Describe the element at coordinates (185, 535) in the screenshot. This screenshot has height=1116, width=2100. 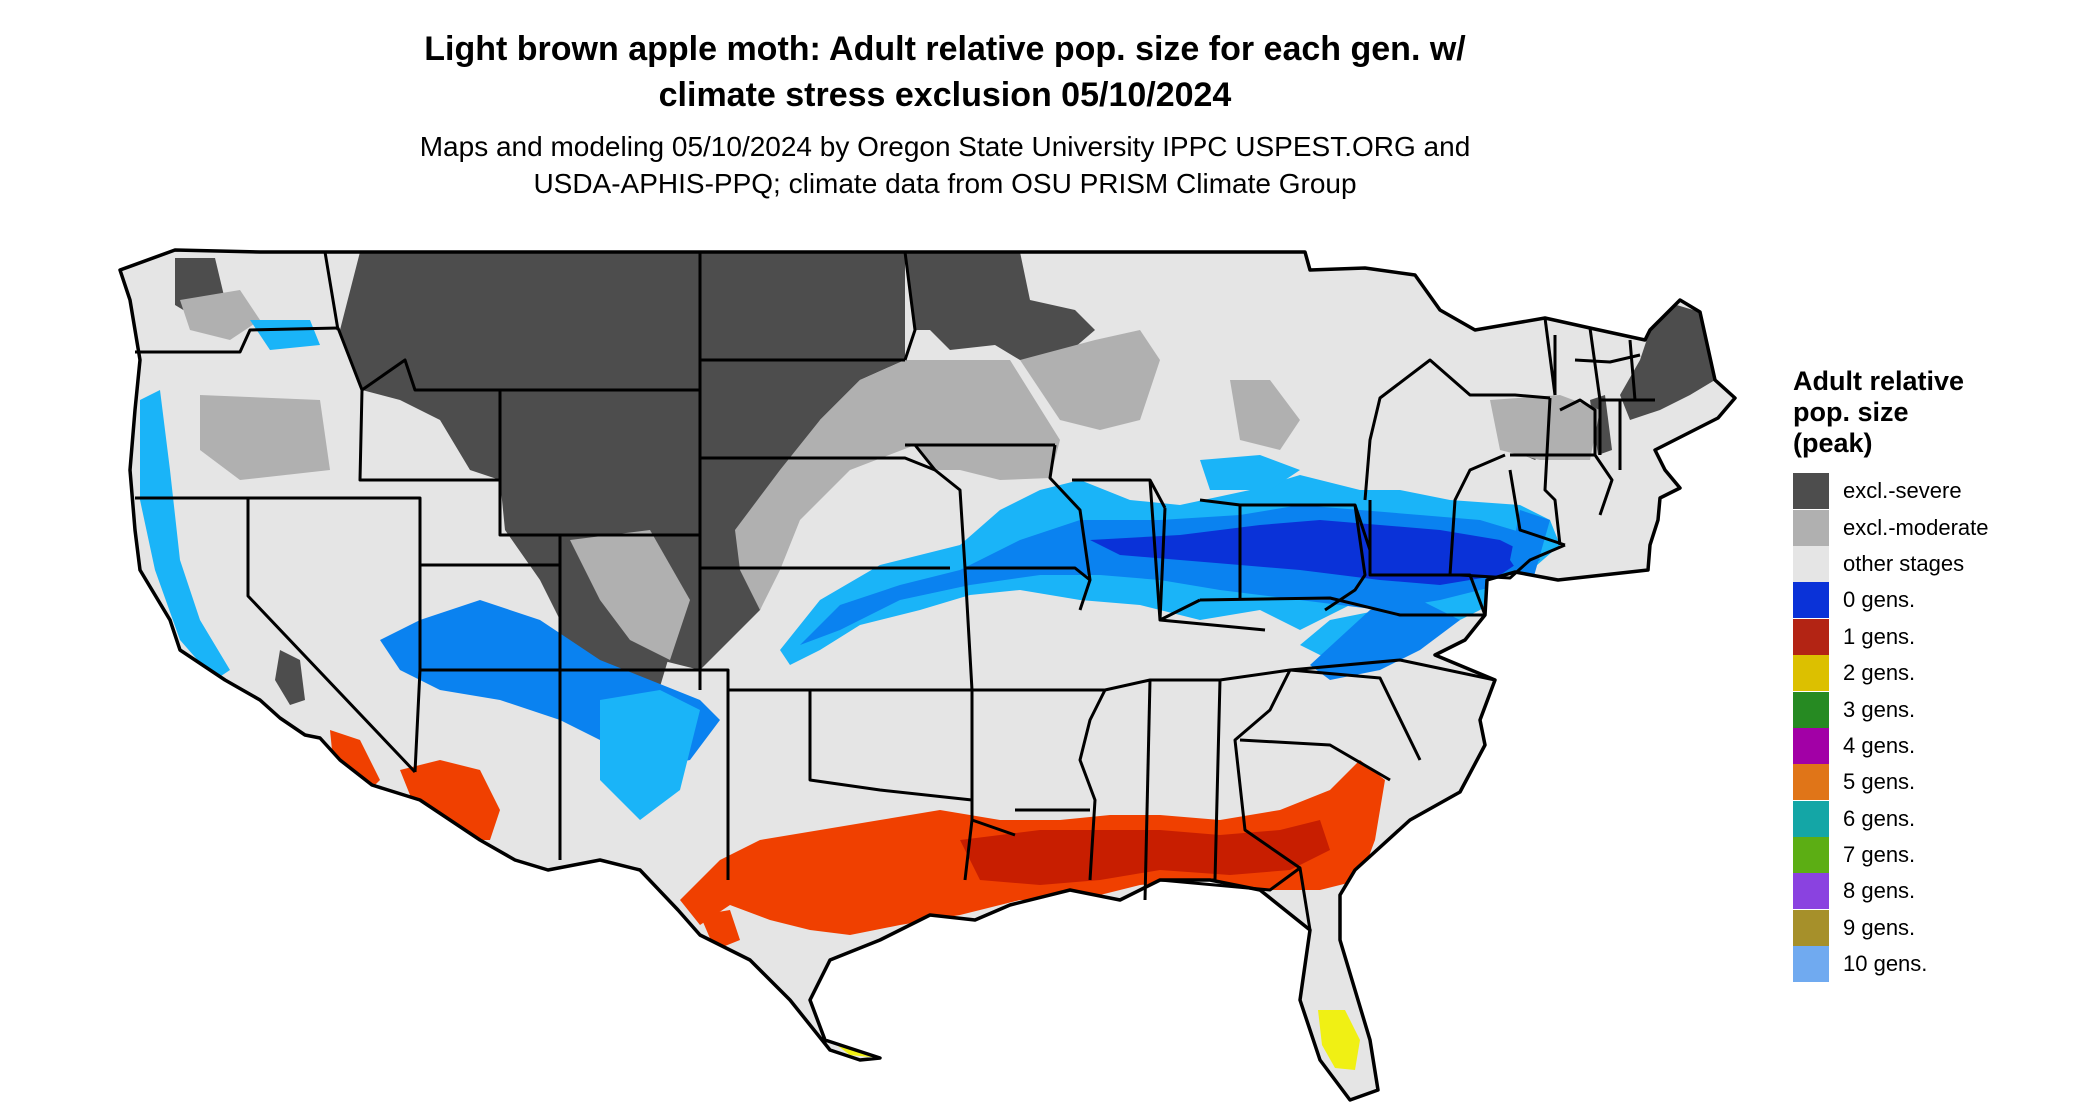
I see `zone-blue-coast` at that location.